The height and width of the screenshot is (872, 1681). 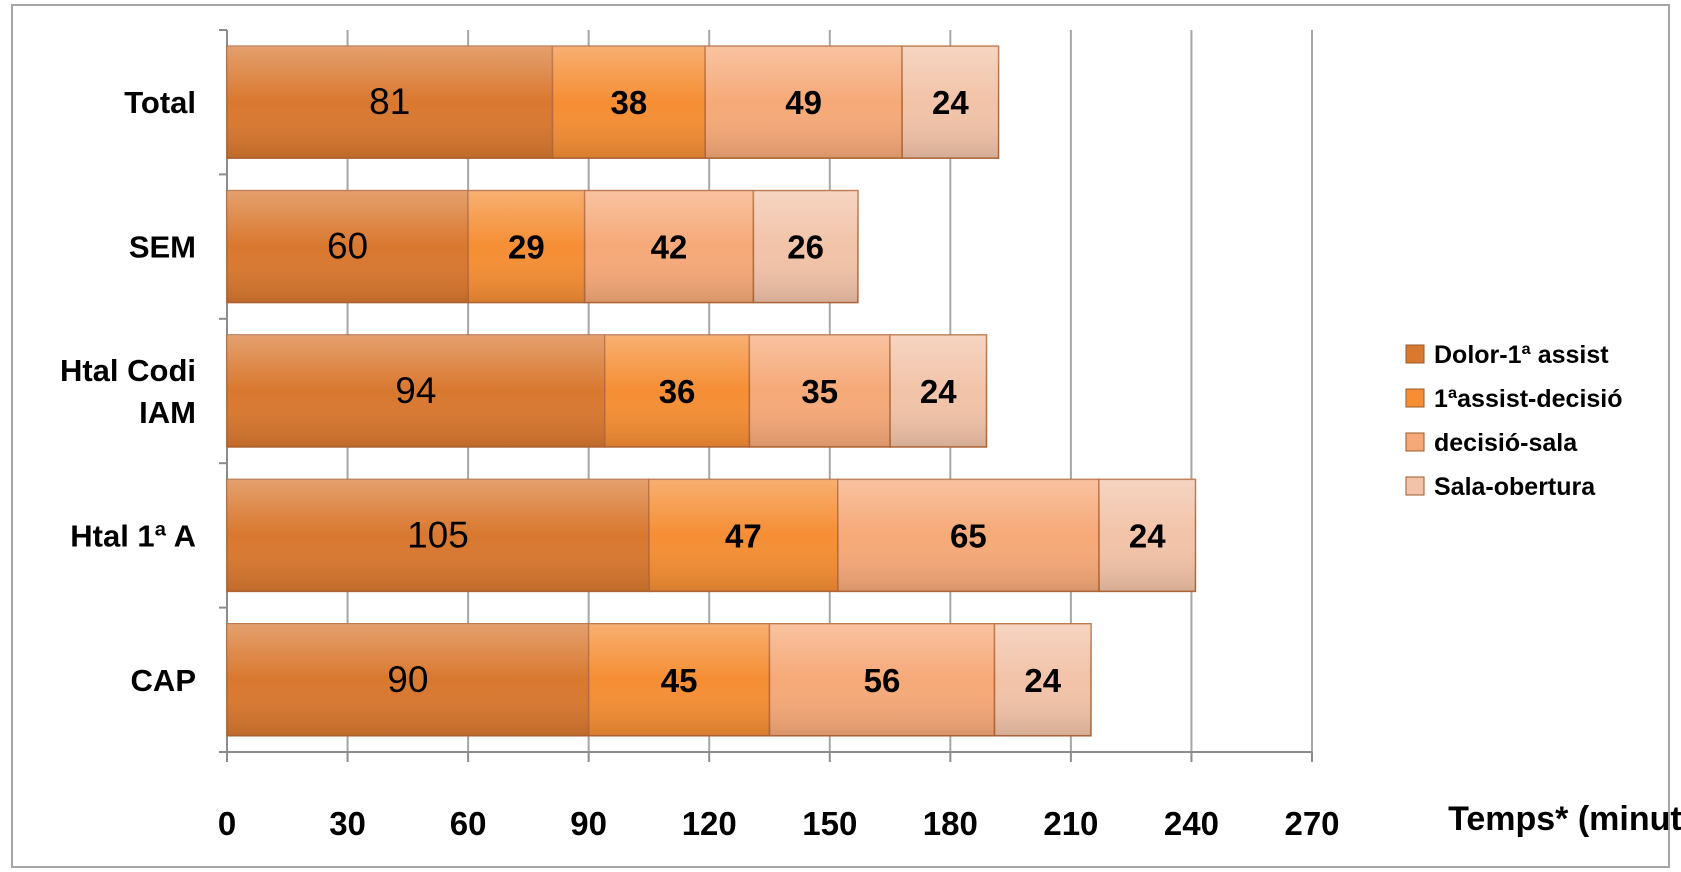 I want to click on data-label: 94, so click(x=415, y=390).